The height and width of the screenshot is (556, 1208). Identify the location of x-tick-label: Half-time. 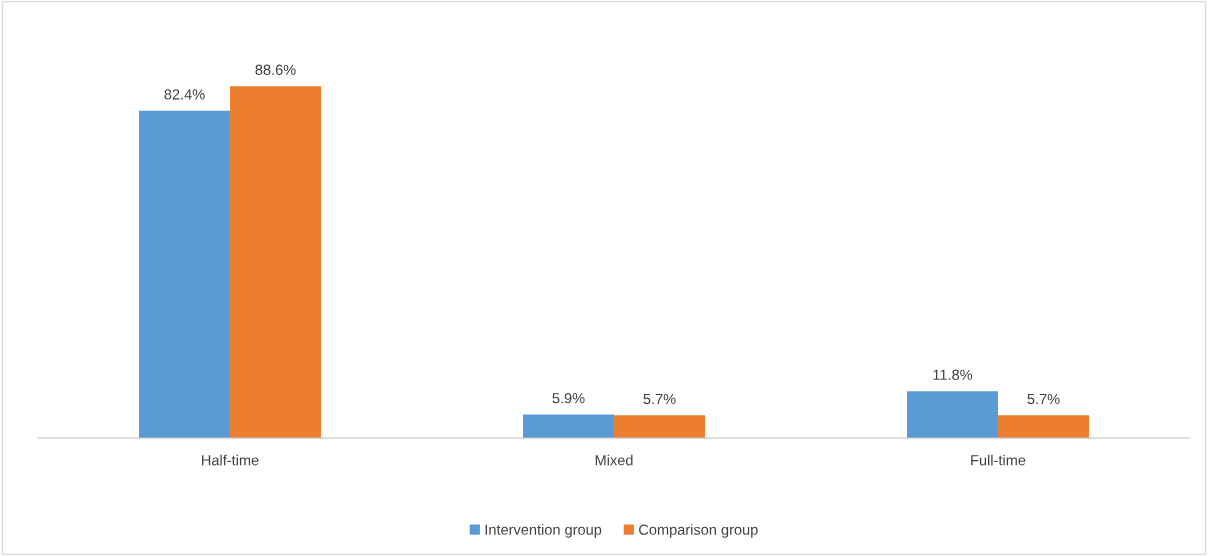
(230, 460).